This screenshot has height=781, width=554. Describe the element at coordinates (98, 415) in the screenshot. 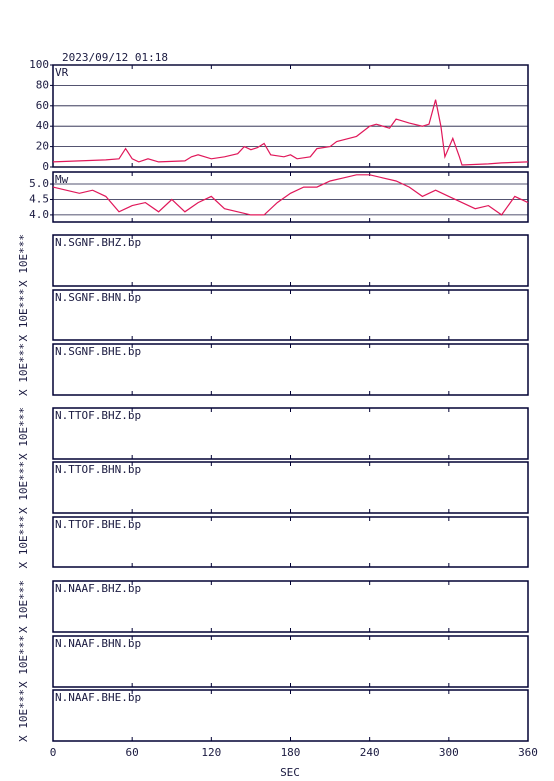

I see `trace-label: N.TTOF.BHZ.bp` at that location.